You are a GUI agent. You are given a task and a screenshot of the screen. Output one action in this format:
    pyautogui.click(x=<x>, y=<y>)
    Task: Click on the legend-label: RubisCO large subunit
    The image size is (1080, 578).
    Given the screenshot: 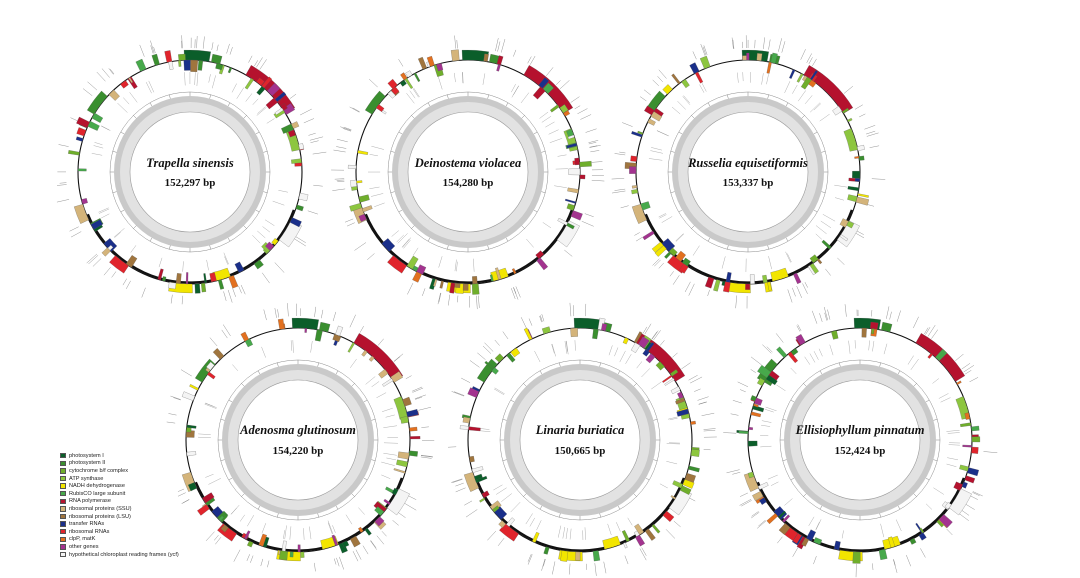 What is the action you would take?
    pyautogui.click(x=97, y=493)
    